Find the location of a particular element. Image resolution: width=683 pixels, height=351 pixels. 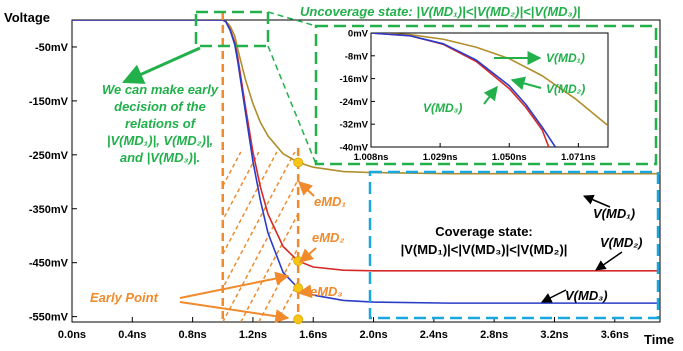

main-y-tick-label: -450mV is located at coordinates (49, 264).